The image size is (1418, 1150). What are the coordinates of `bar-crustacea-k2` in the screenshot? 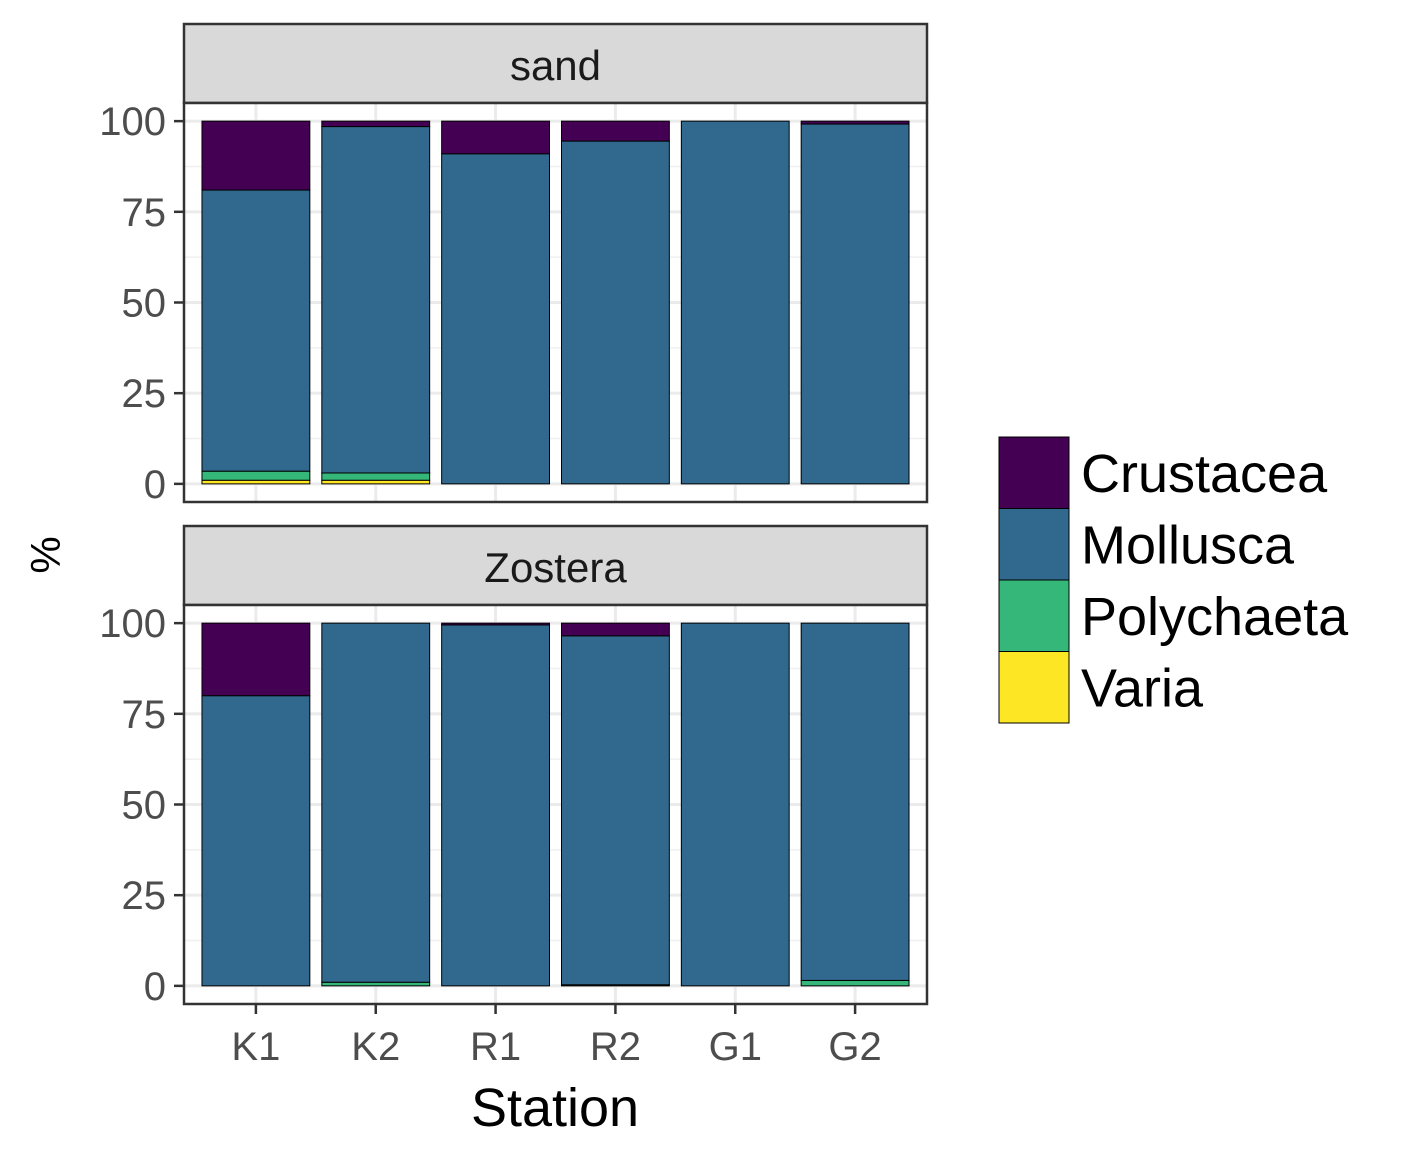 It's located at (376, 124).